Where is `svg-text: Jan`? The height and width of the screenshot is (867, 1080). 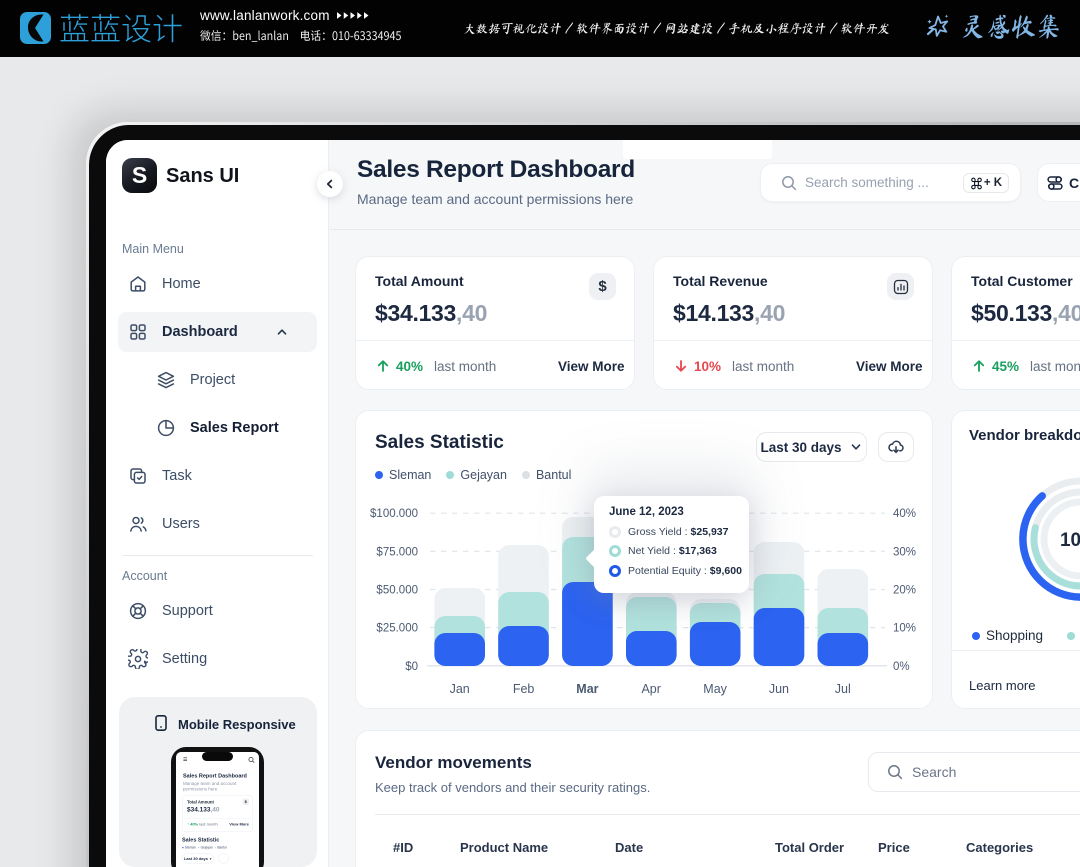 svg-text: Jan is located at coordinates (460, 689).